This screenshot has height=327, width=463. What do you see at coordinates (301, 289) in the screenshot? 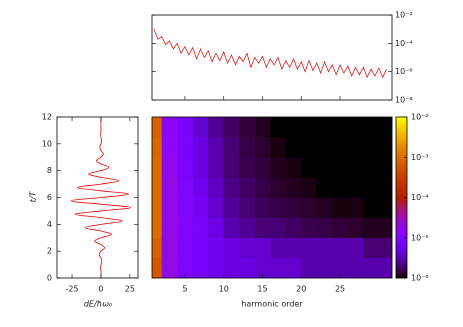
I see `x-tick-label: 20` at bounding box center [301, 289].